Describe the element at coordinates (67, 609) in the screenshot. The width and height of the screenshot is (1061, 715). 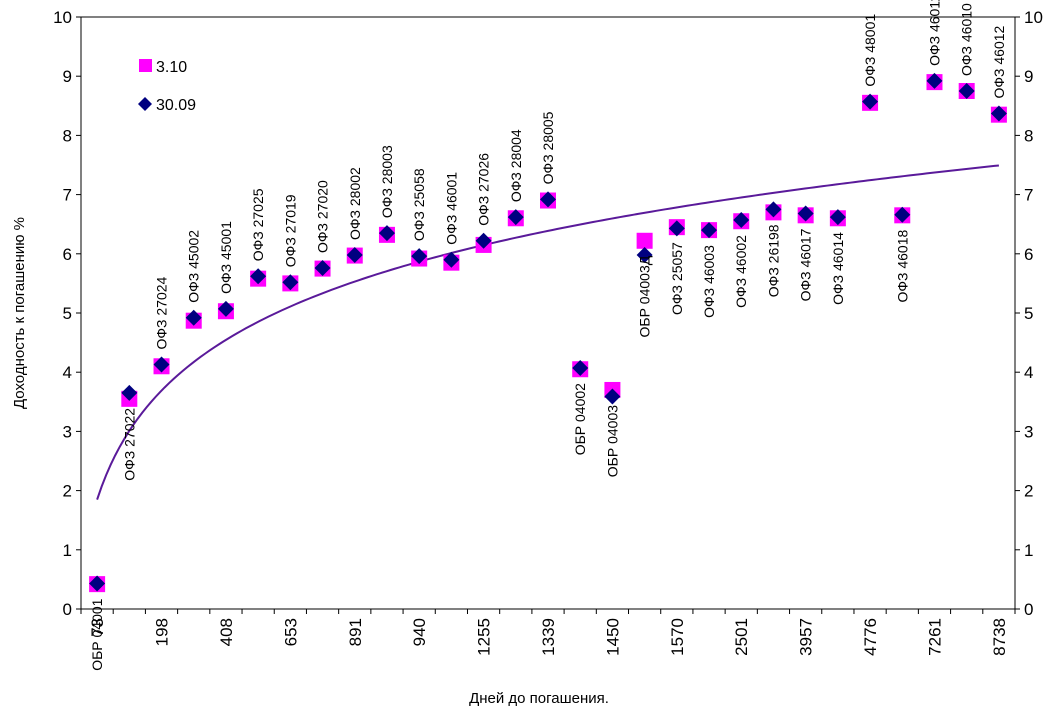
I see `left-y-tick-label: 0` at that location.